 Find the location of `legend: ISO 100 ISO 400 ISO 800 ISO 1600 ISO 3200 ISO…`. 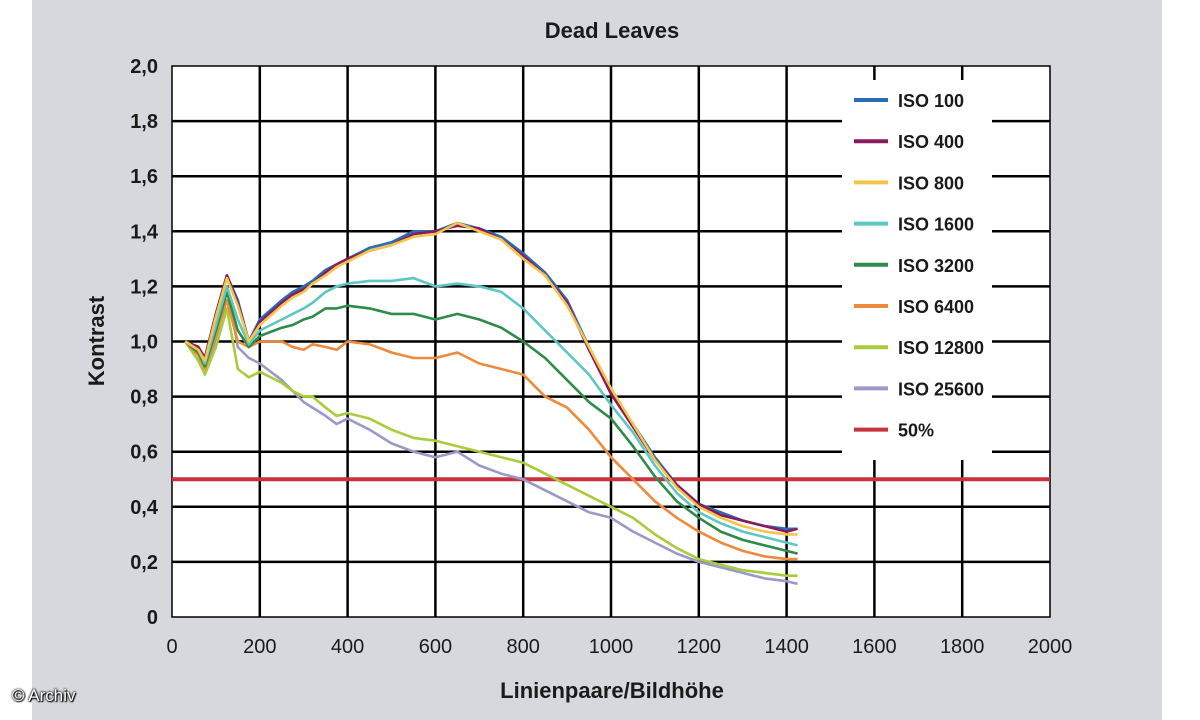

legend: ISO 100 ISO 400 ISO 800 ISO 1600 ISO 3200 ISO… is located at coordinates (919, 266).